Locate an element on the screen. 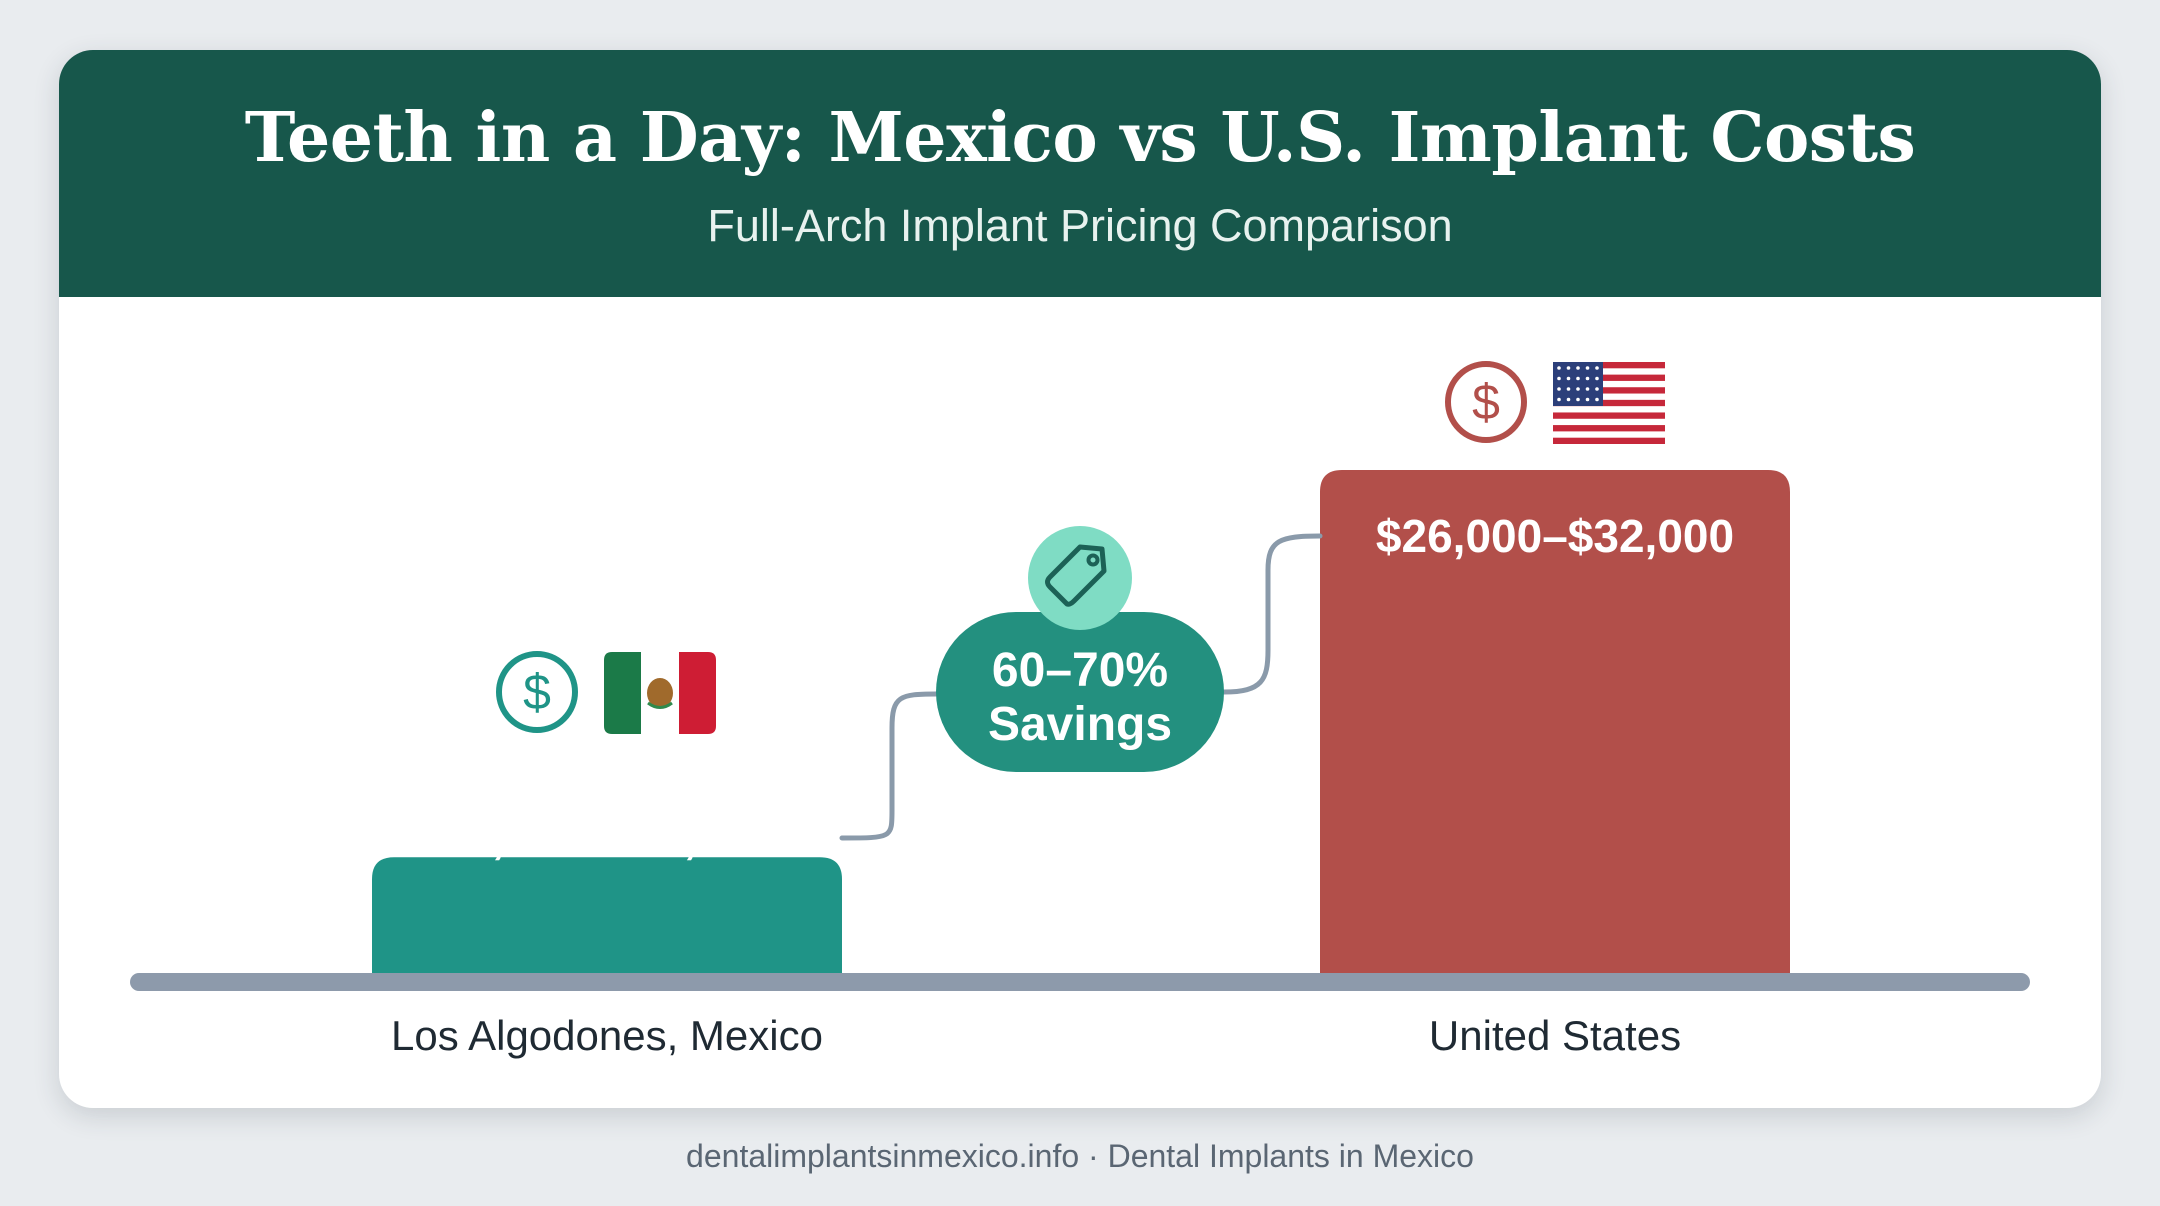  bar-mexico is located at coordinates (607, 919).